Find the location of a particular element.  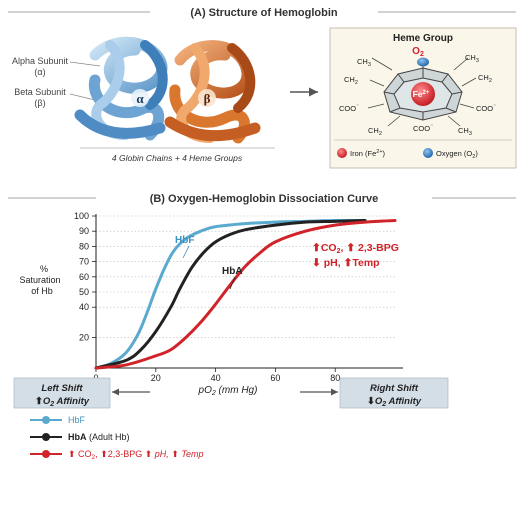

curve-label-hba: HbA is located at coordinates (232, 271).